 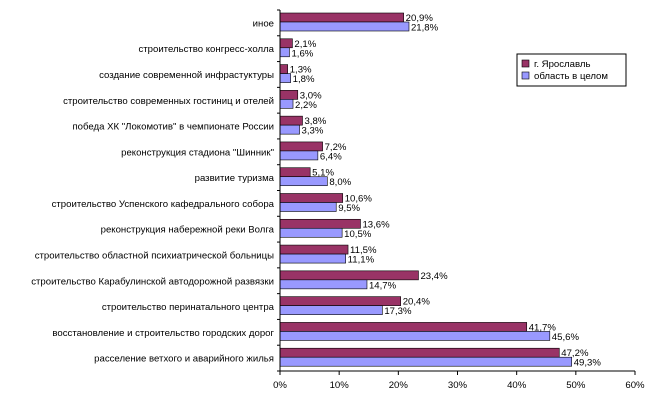 I want to click on data-label-region: 1,6%, so click(x=302, y=53).